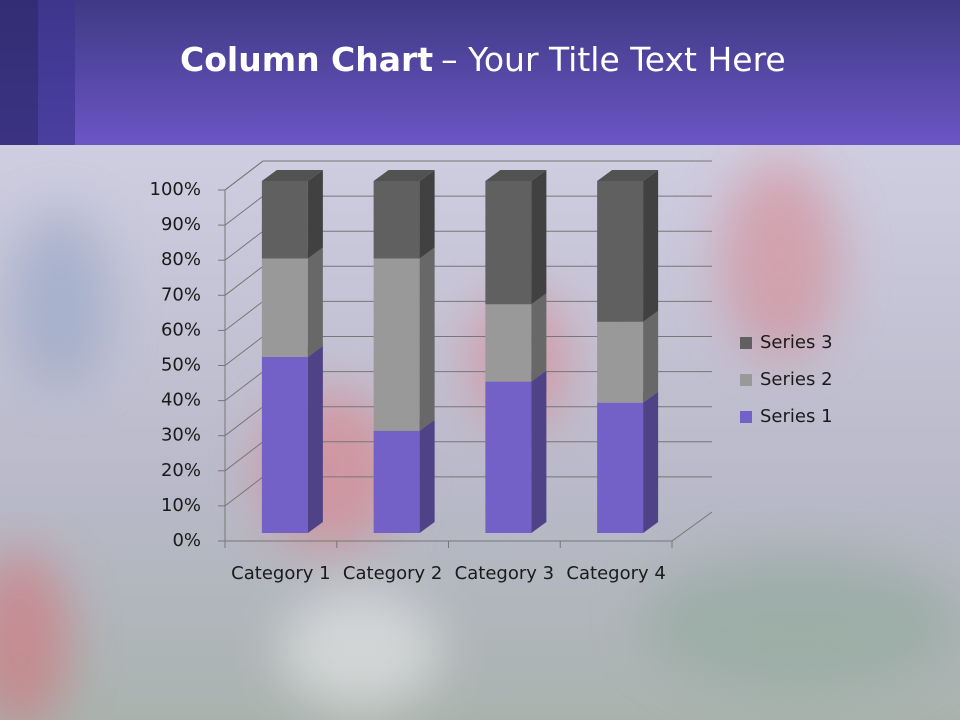 This screenshot has width=960, height=720. Describe the element at coordinates (181, 505) in the screenshot. I see `y-tick-label: 10%` at that location.